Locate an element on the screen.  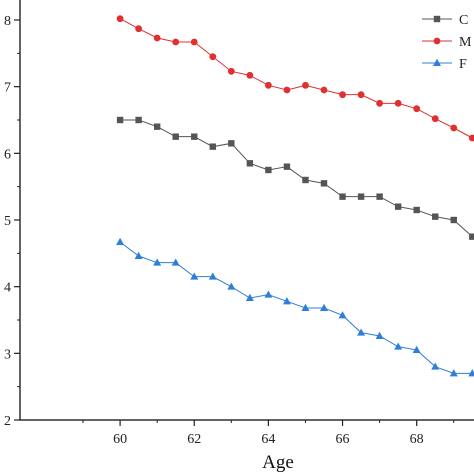
x-axis-title: Age is located at coordinates (278, 462).